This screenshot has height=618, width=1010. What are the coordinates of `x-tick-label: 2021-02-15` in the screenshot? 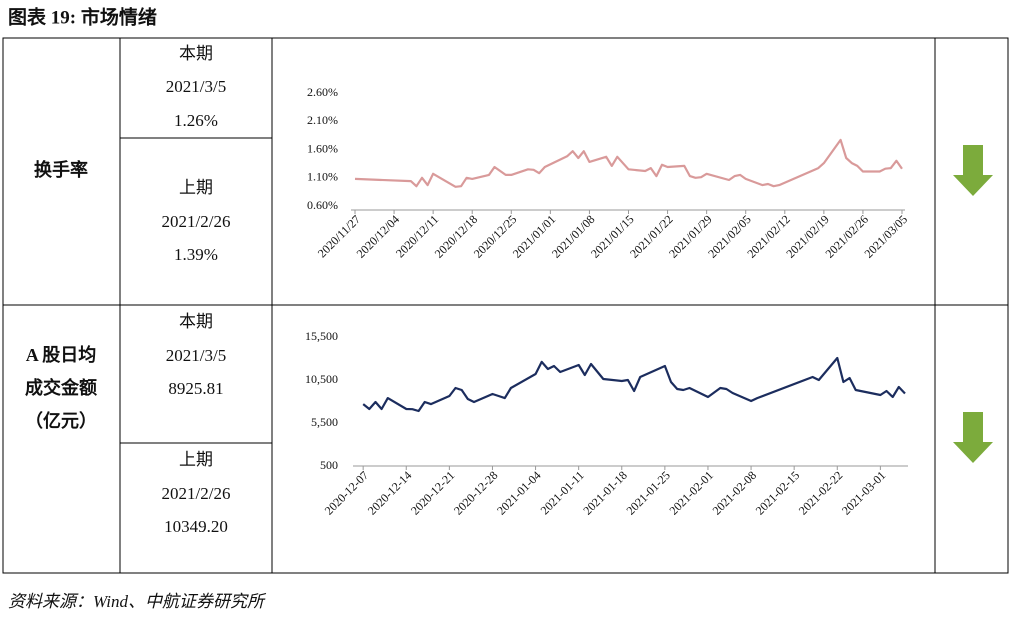 It's located at (777, 492).